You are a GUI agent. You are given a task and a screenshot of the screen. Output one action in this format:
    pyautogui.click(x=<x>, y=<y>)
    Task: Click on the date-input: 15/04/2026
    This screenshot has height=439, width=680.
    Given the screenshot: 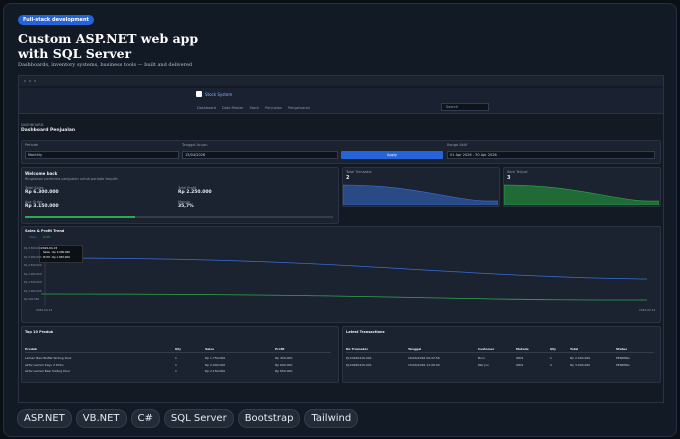 What is the action you would take?
    pyautogui.click(x=260, y=155)
    